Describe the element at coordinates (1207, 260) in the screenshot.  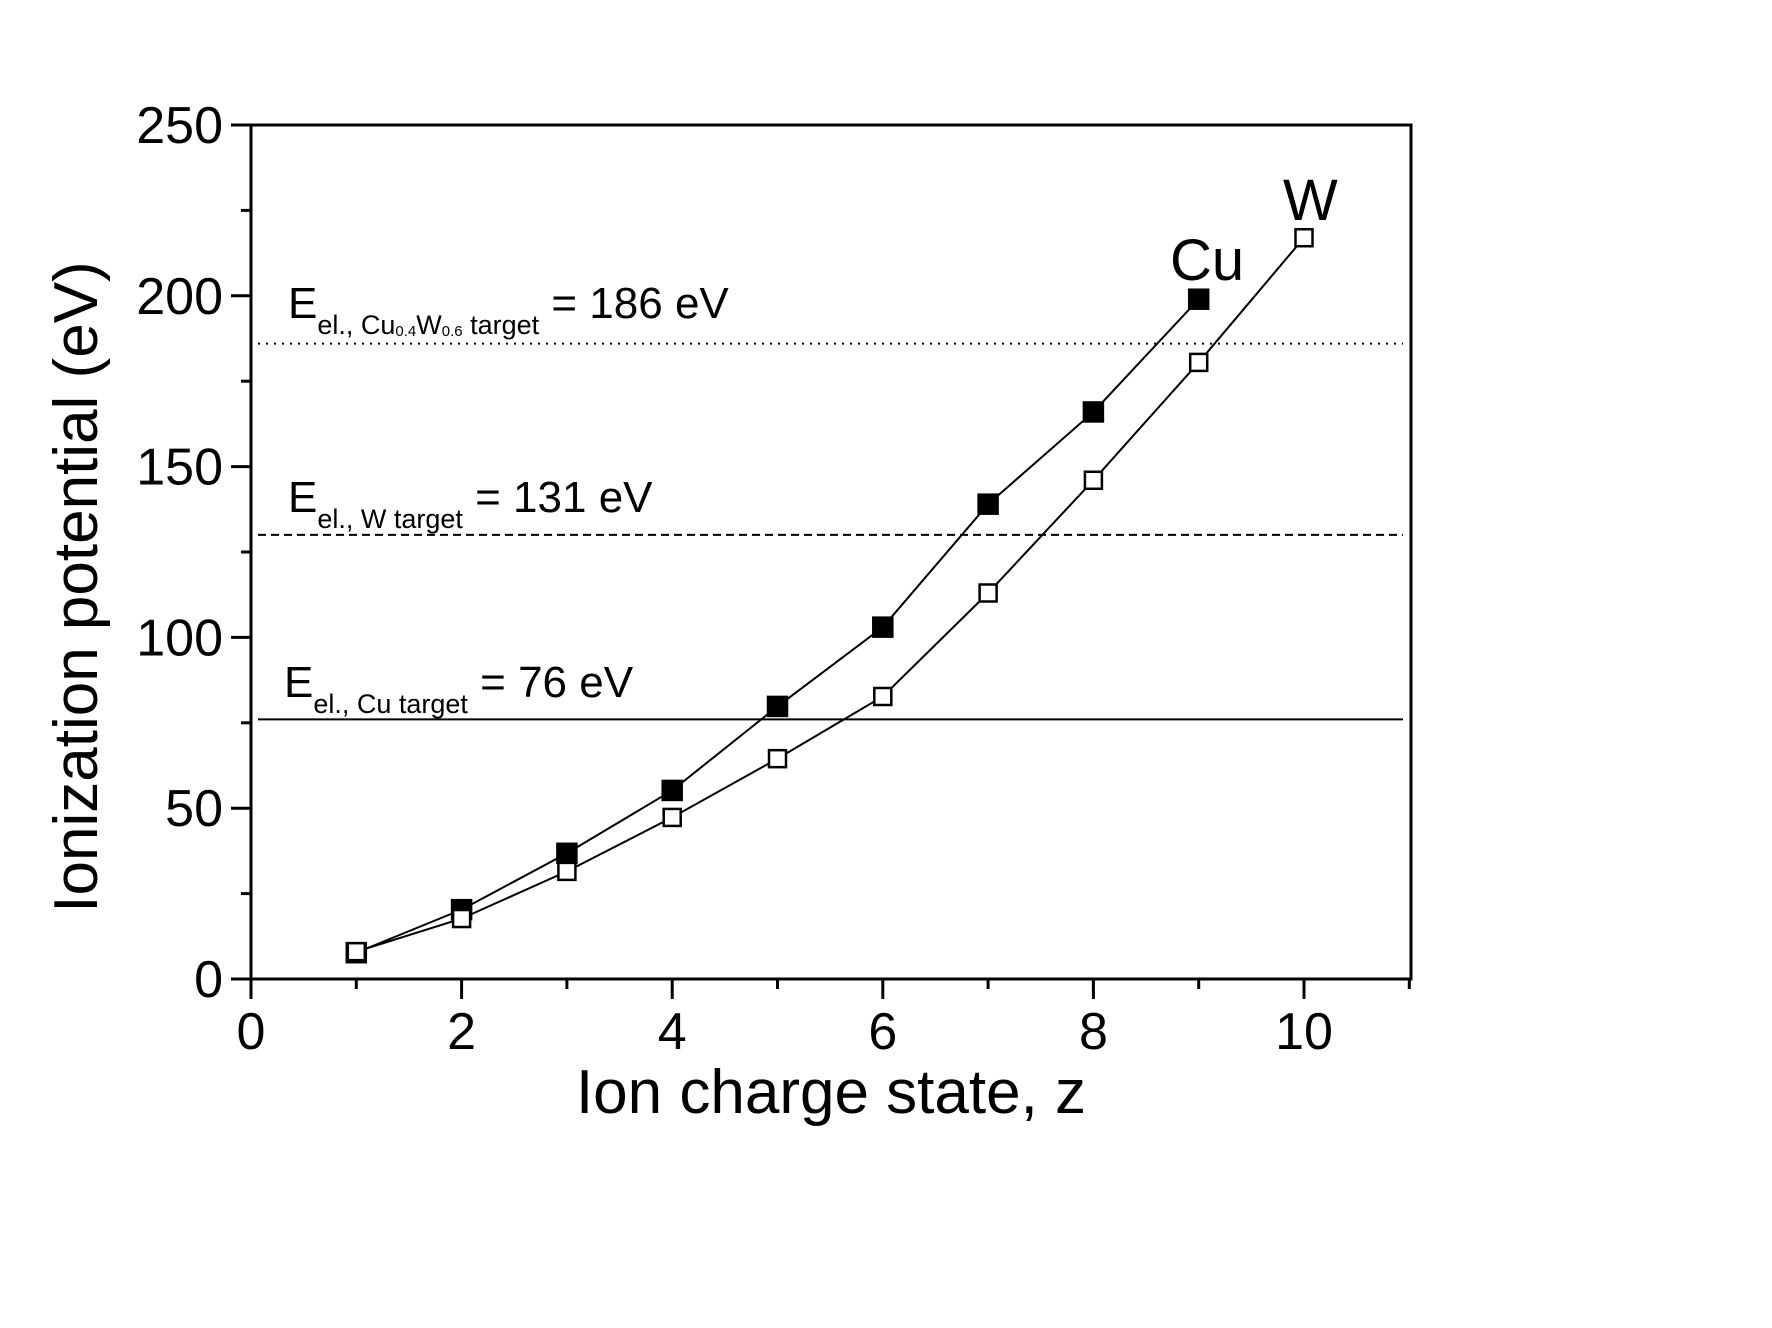
I see `series-label-cu: Cu` at that location.